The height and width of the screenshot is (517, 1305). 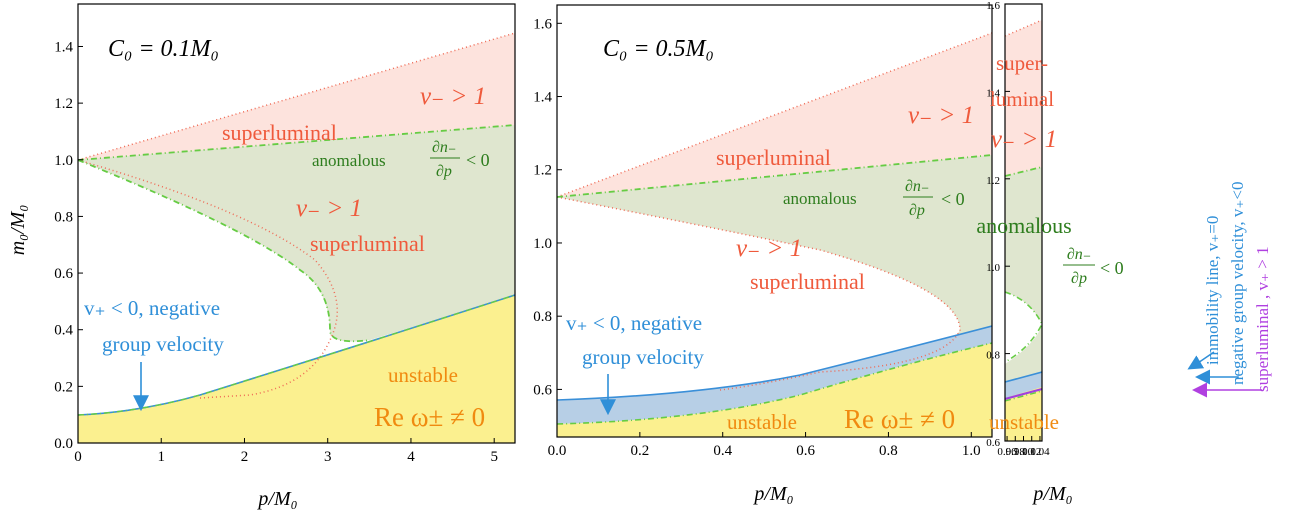 What do you see at coordinates (163, 49) in the screenshot?
I see `p1-annotation: C₀ = 0.1M₀` at bounding box center [163, 49].